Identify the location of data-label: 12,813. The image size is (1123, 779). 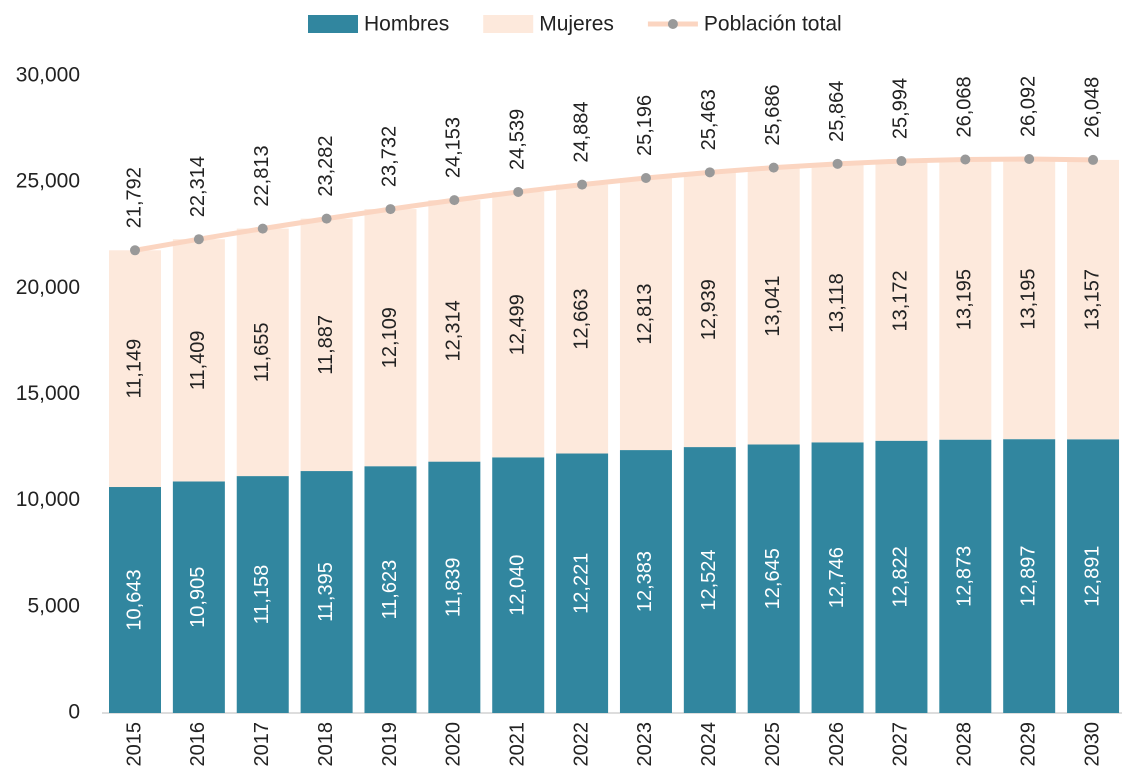
(645, 313).